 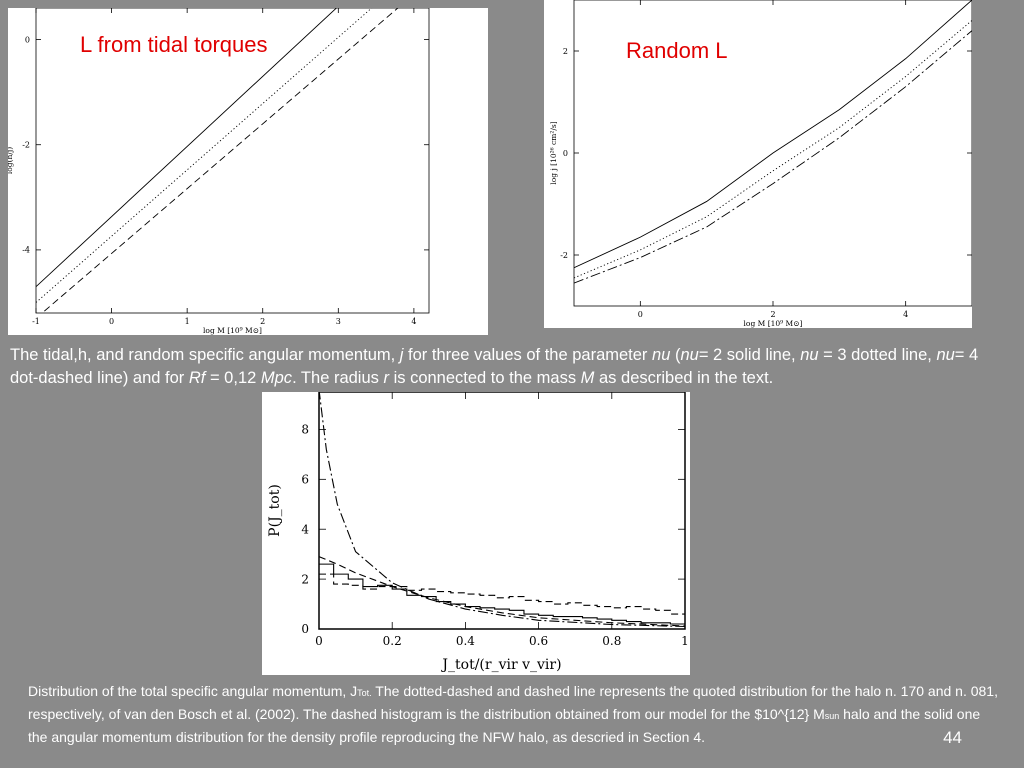 I want to click on caption-top-rf: Rf, so click(x=197, y=378).